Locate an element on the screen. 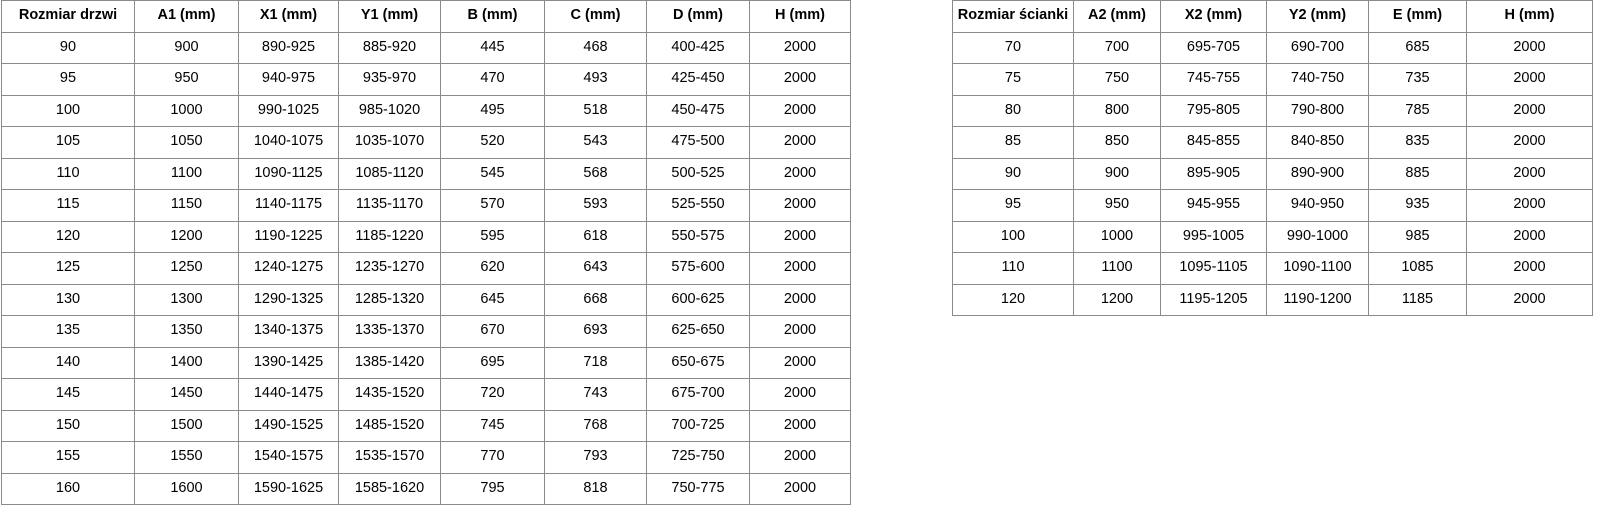 The width and height of the screenshot is (1600, 514). cell-b: 445 is located at coordinates (492, 47).